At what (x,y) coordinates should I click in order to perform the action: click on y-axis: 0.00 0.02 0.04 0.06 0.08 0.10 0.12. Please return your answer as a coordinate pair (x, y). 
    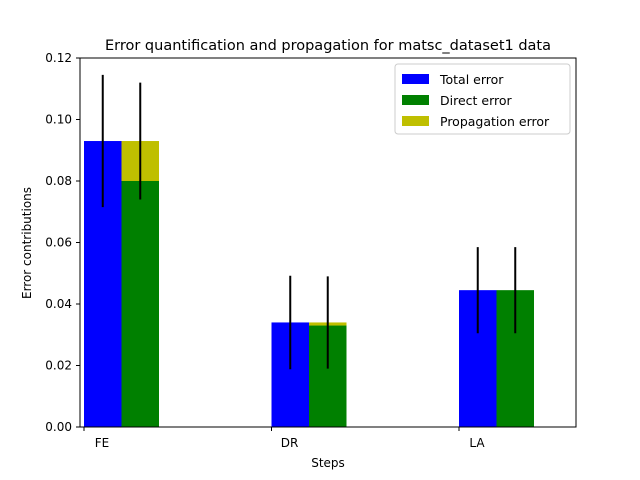
    Looking at the image, I should click on (62, 242).